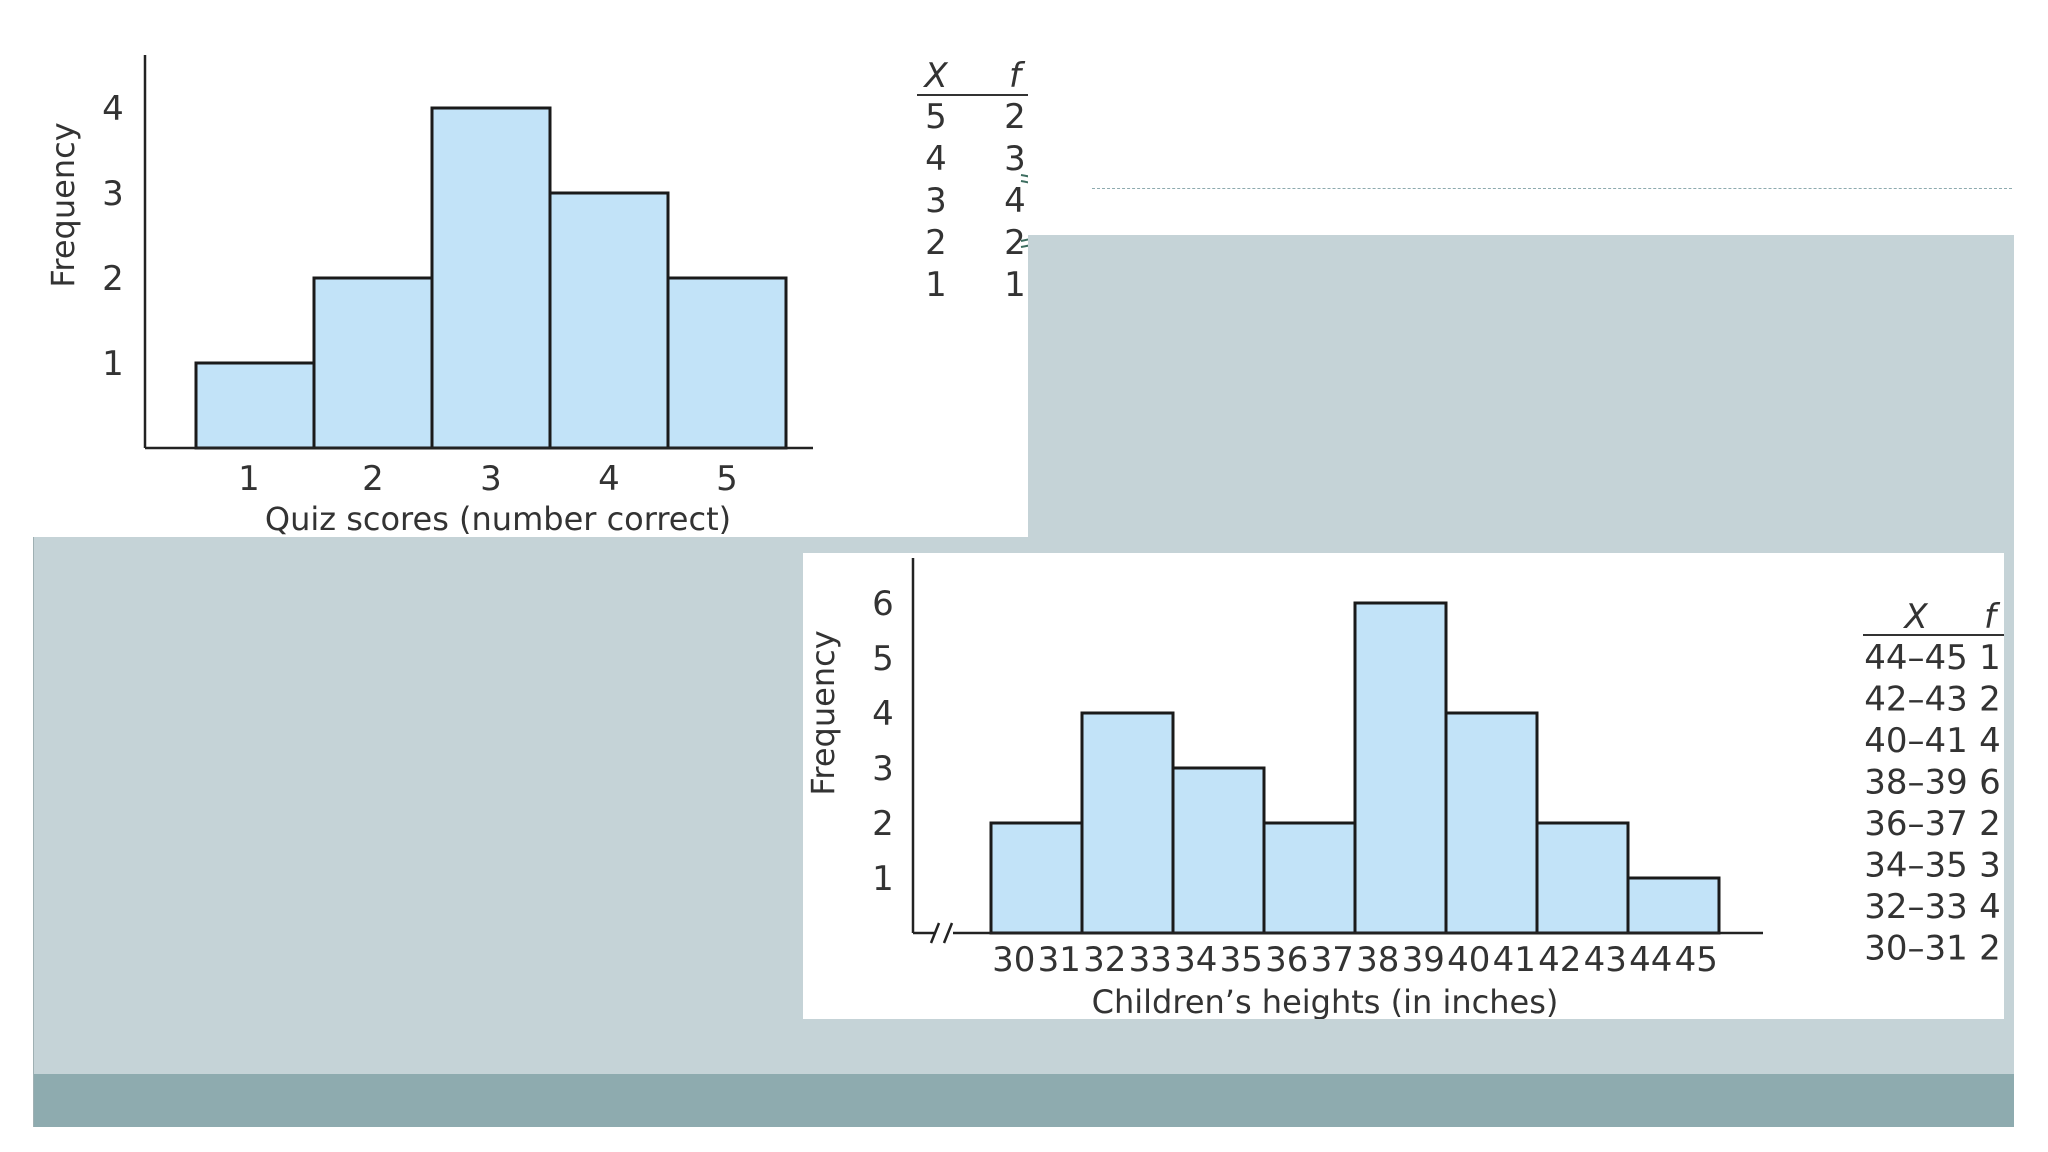 The height and width of the screenshot is (1152, 2048). I want to click on x-tick-label: 30, so click(1013, 960).